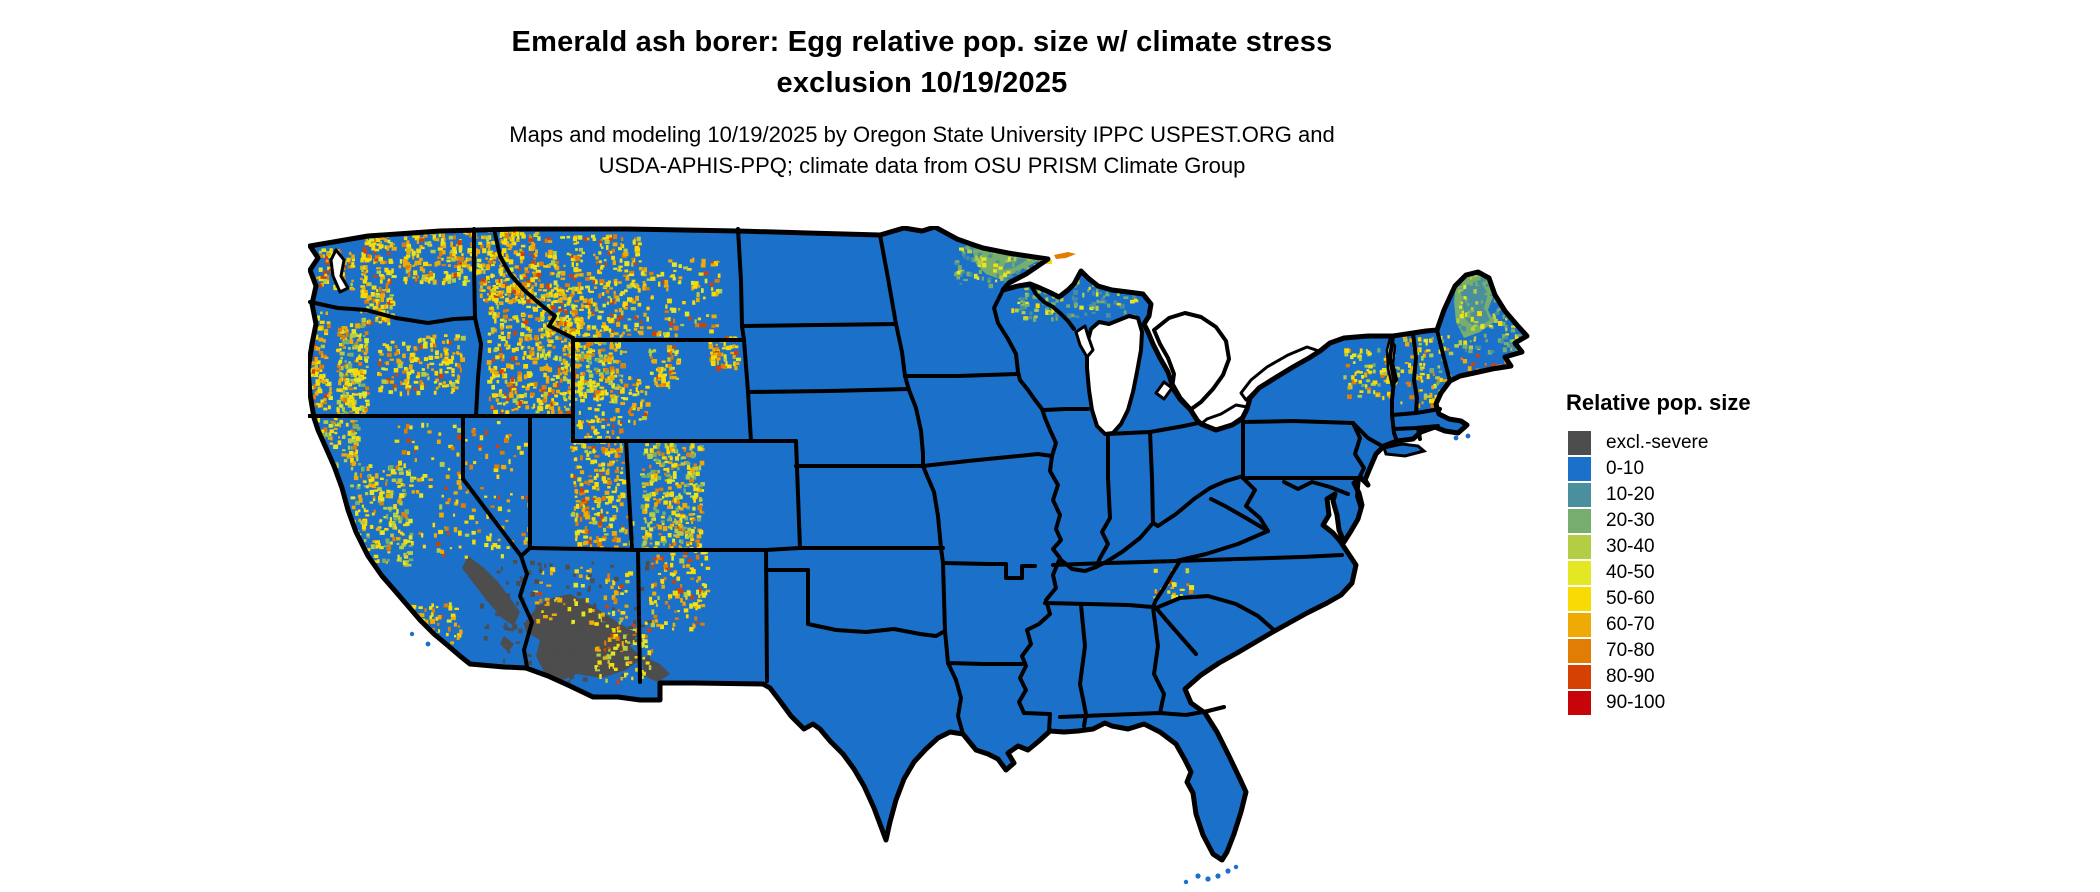 This screenshot has height=892, width=2100. I want to click on exclusion-speck, so click(507, 644).